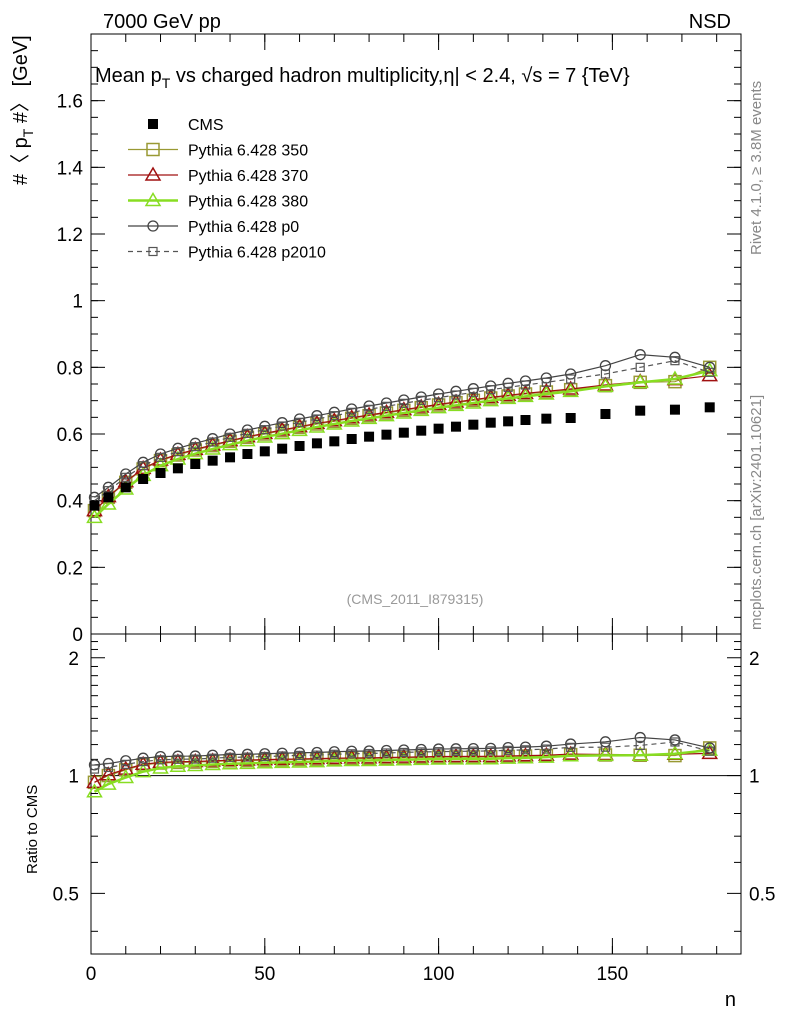  What do you see at coordinates (257, 253) in the screenshot?
I see `legend-label: Pythia 6.428 p2010` at bounding box center [257, 253].